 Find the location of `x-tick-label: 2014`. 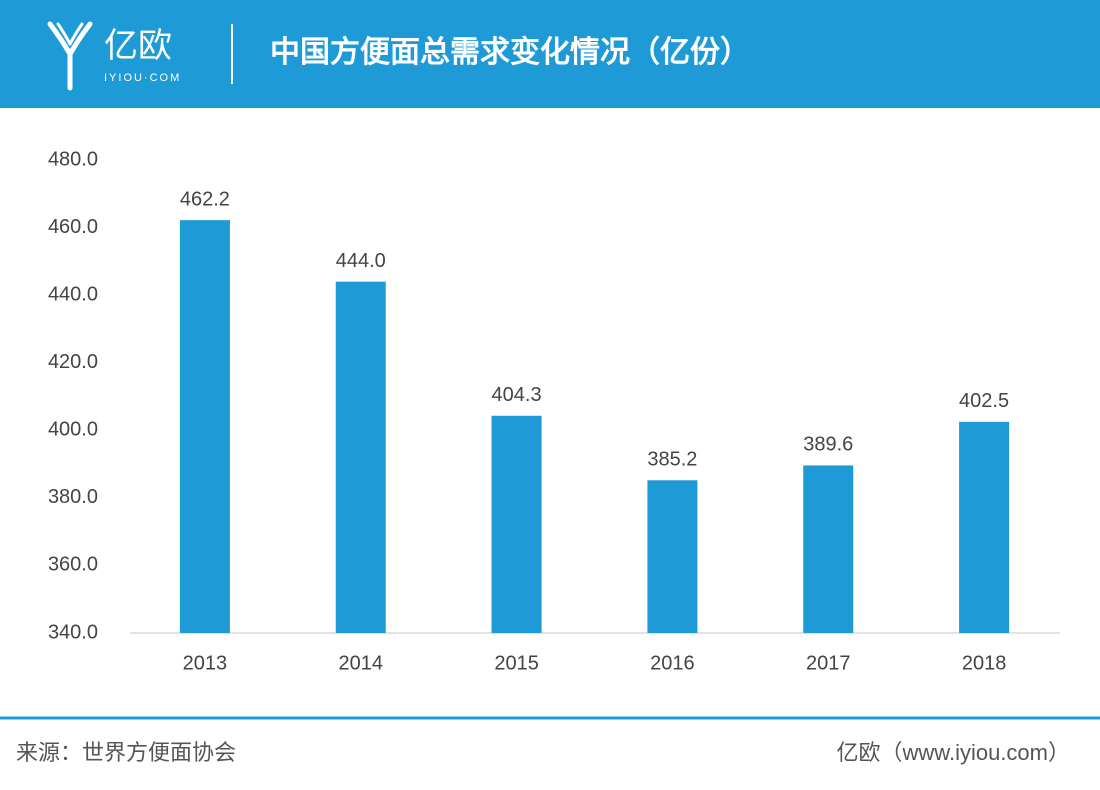

x-tick-label: 2014 is located at coordinates (361, 663).